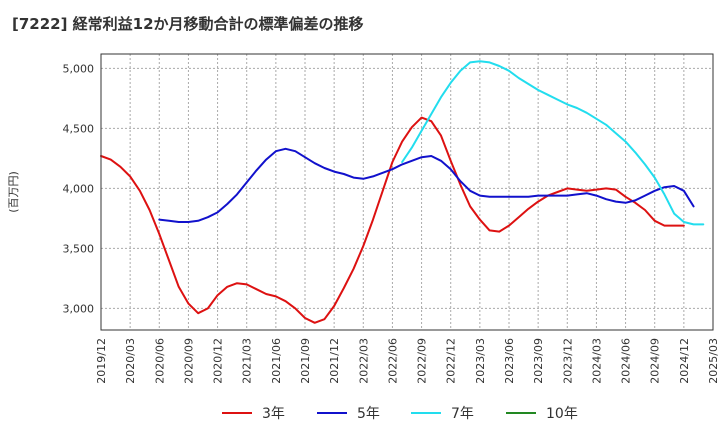  Describe the element at coordinates (567, 361) in the screenshot. I see `x-tick-label: 2023/12` at that location.